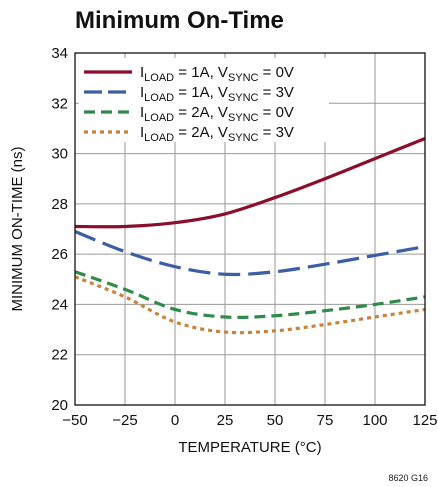  What do you see at coordinates (275, 420) in the screenshot?
I see `x-tick-label: 50` at bounding box center [275, 420].